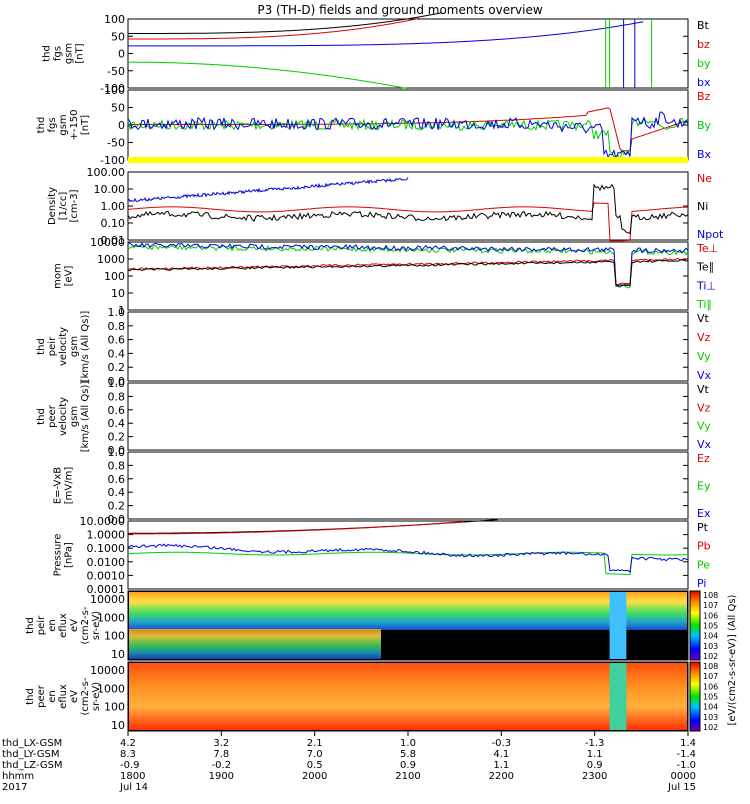 The image size is (750, 804). What do you see at coordinates (274, 28) in the screenshot?
I see `series-bz` at bounding box center [274, 28].